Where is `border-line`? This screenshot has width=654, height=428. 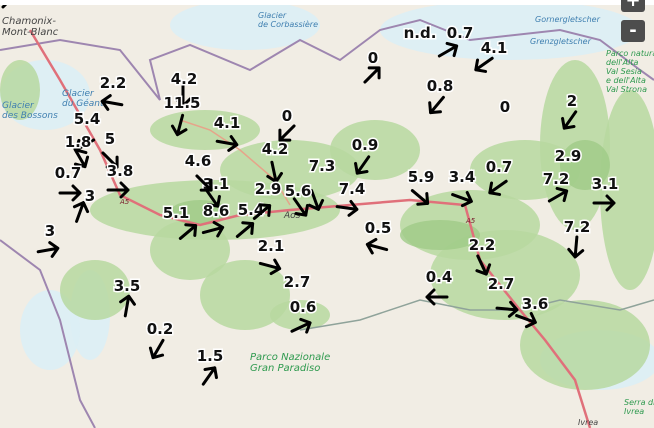 border-line is located at coordinates (48, 333).